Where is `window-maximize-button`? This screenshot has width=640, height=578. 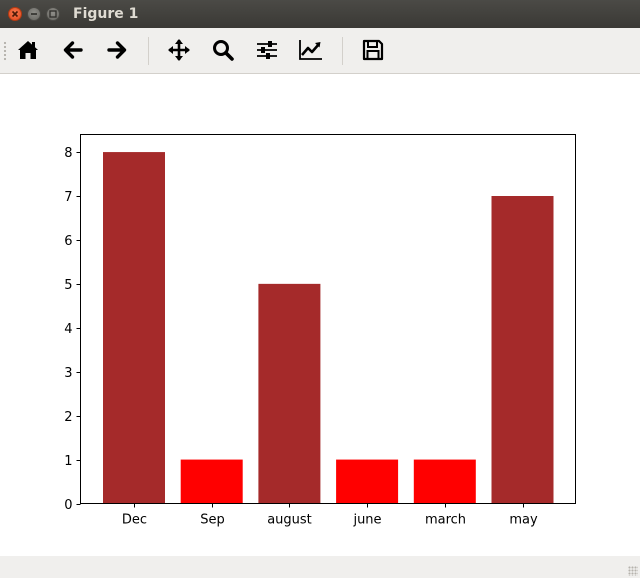
window-maximize-button is located at coordinates (53, 14).